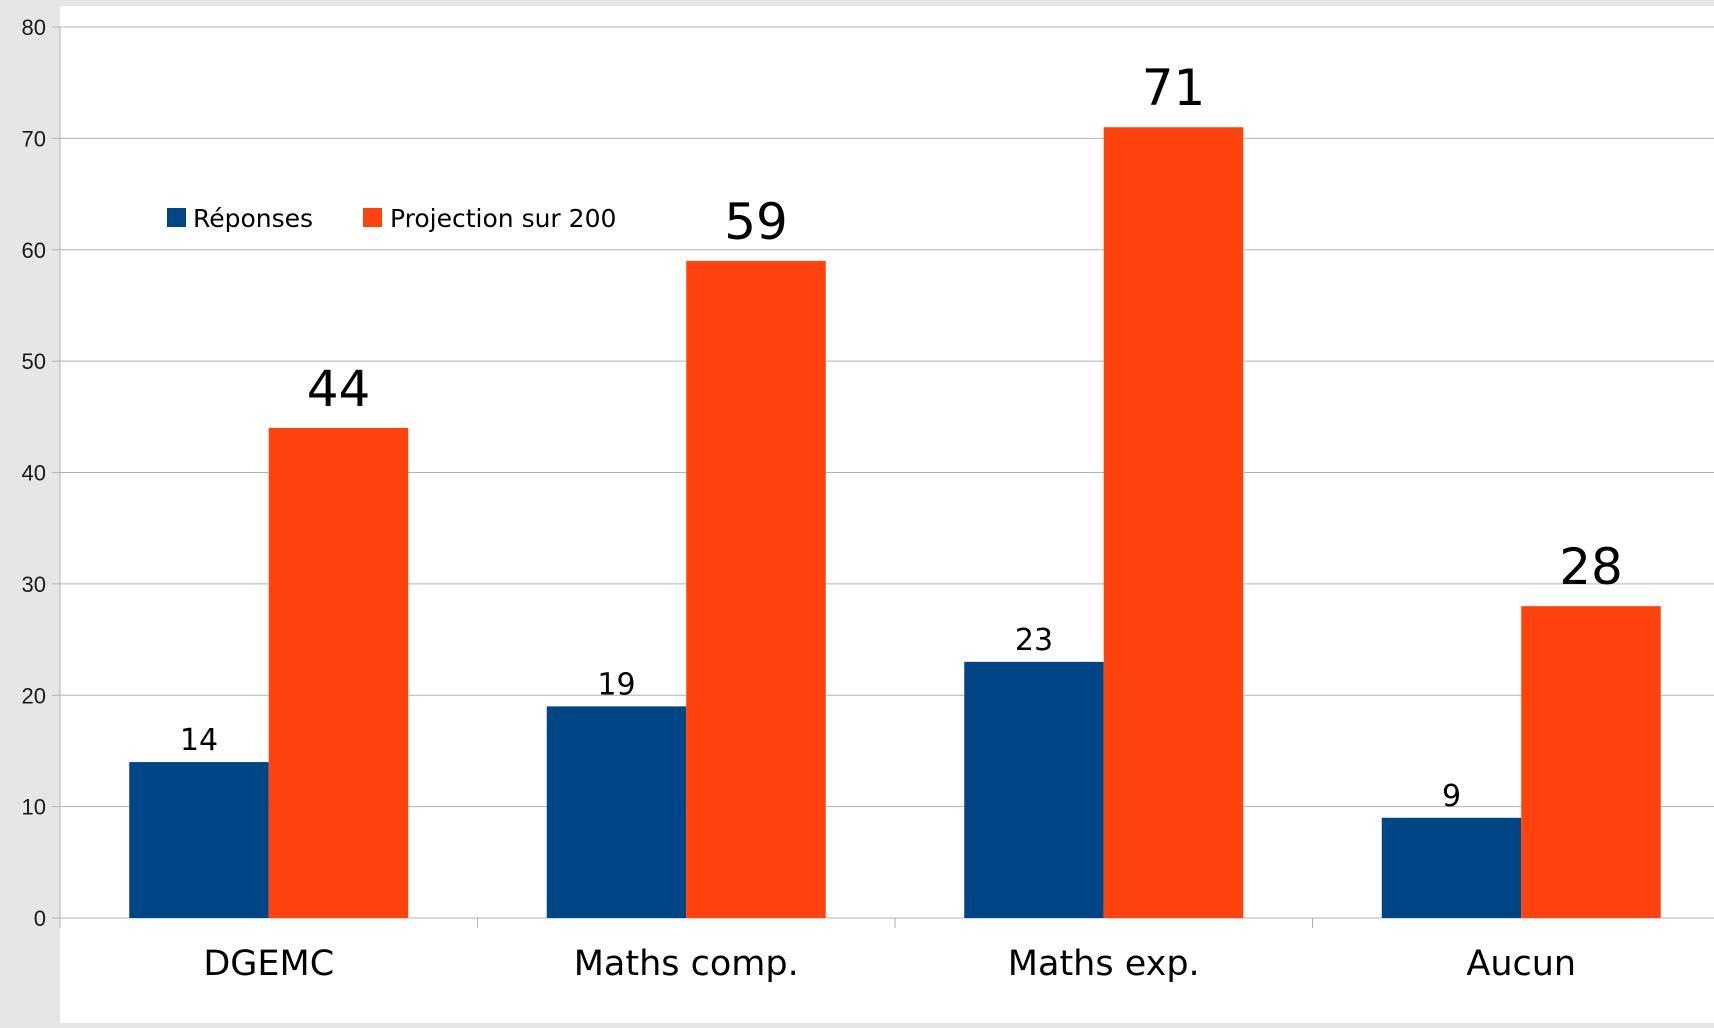  Describe the element at coordinates (268, 964) in the screenshot. I see `x-category-label: DGEMC` at that location.